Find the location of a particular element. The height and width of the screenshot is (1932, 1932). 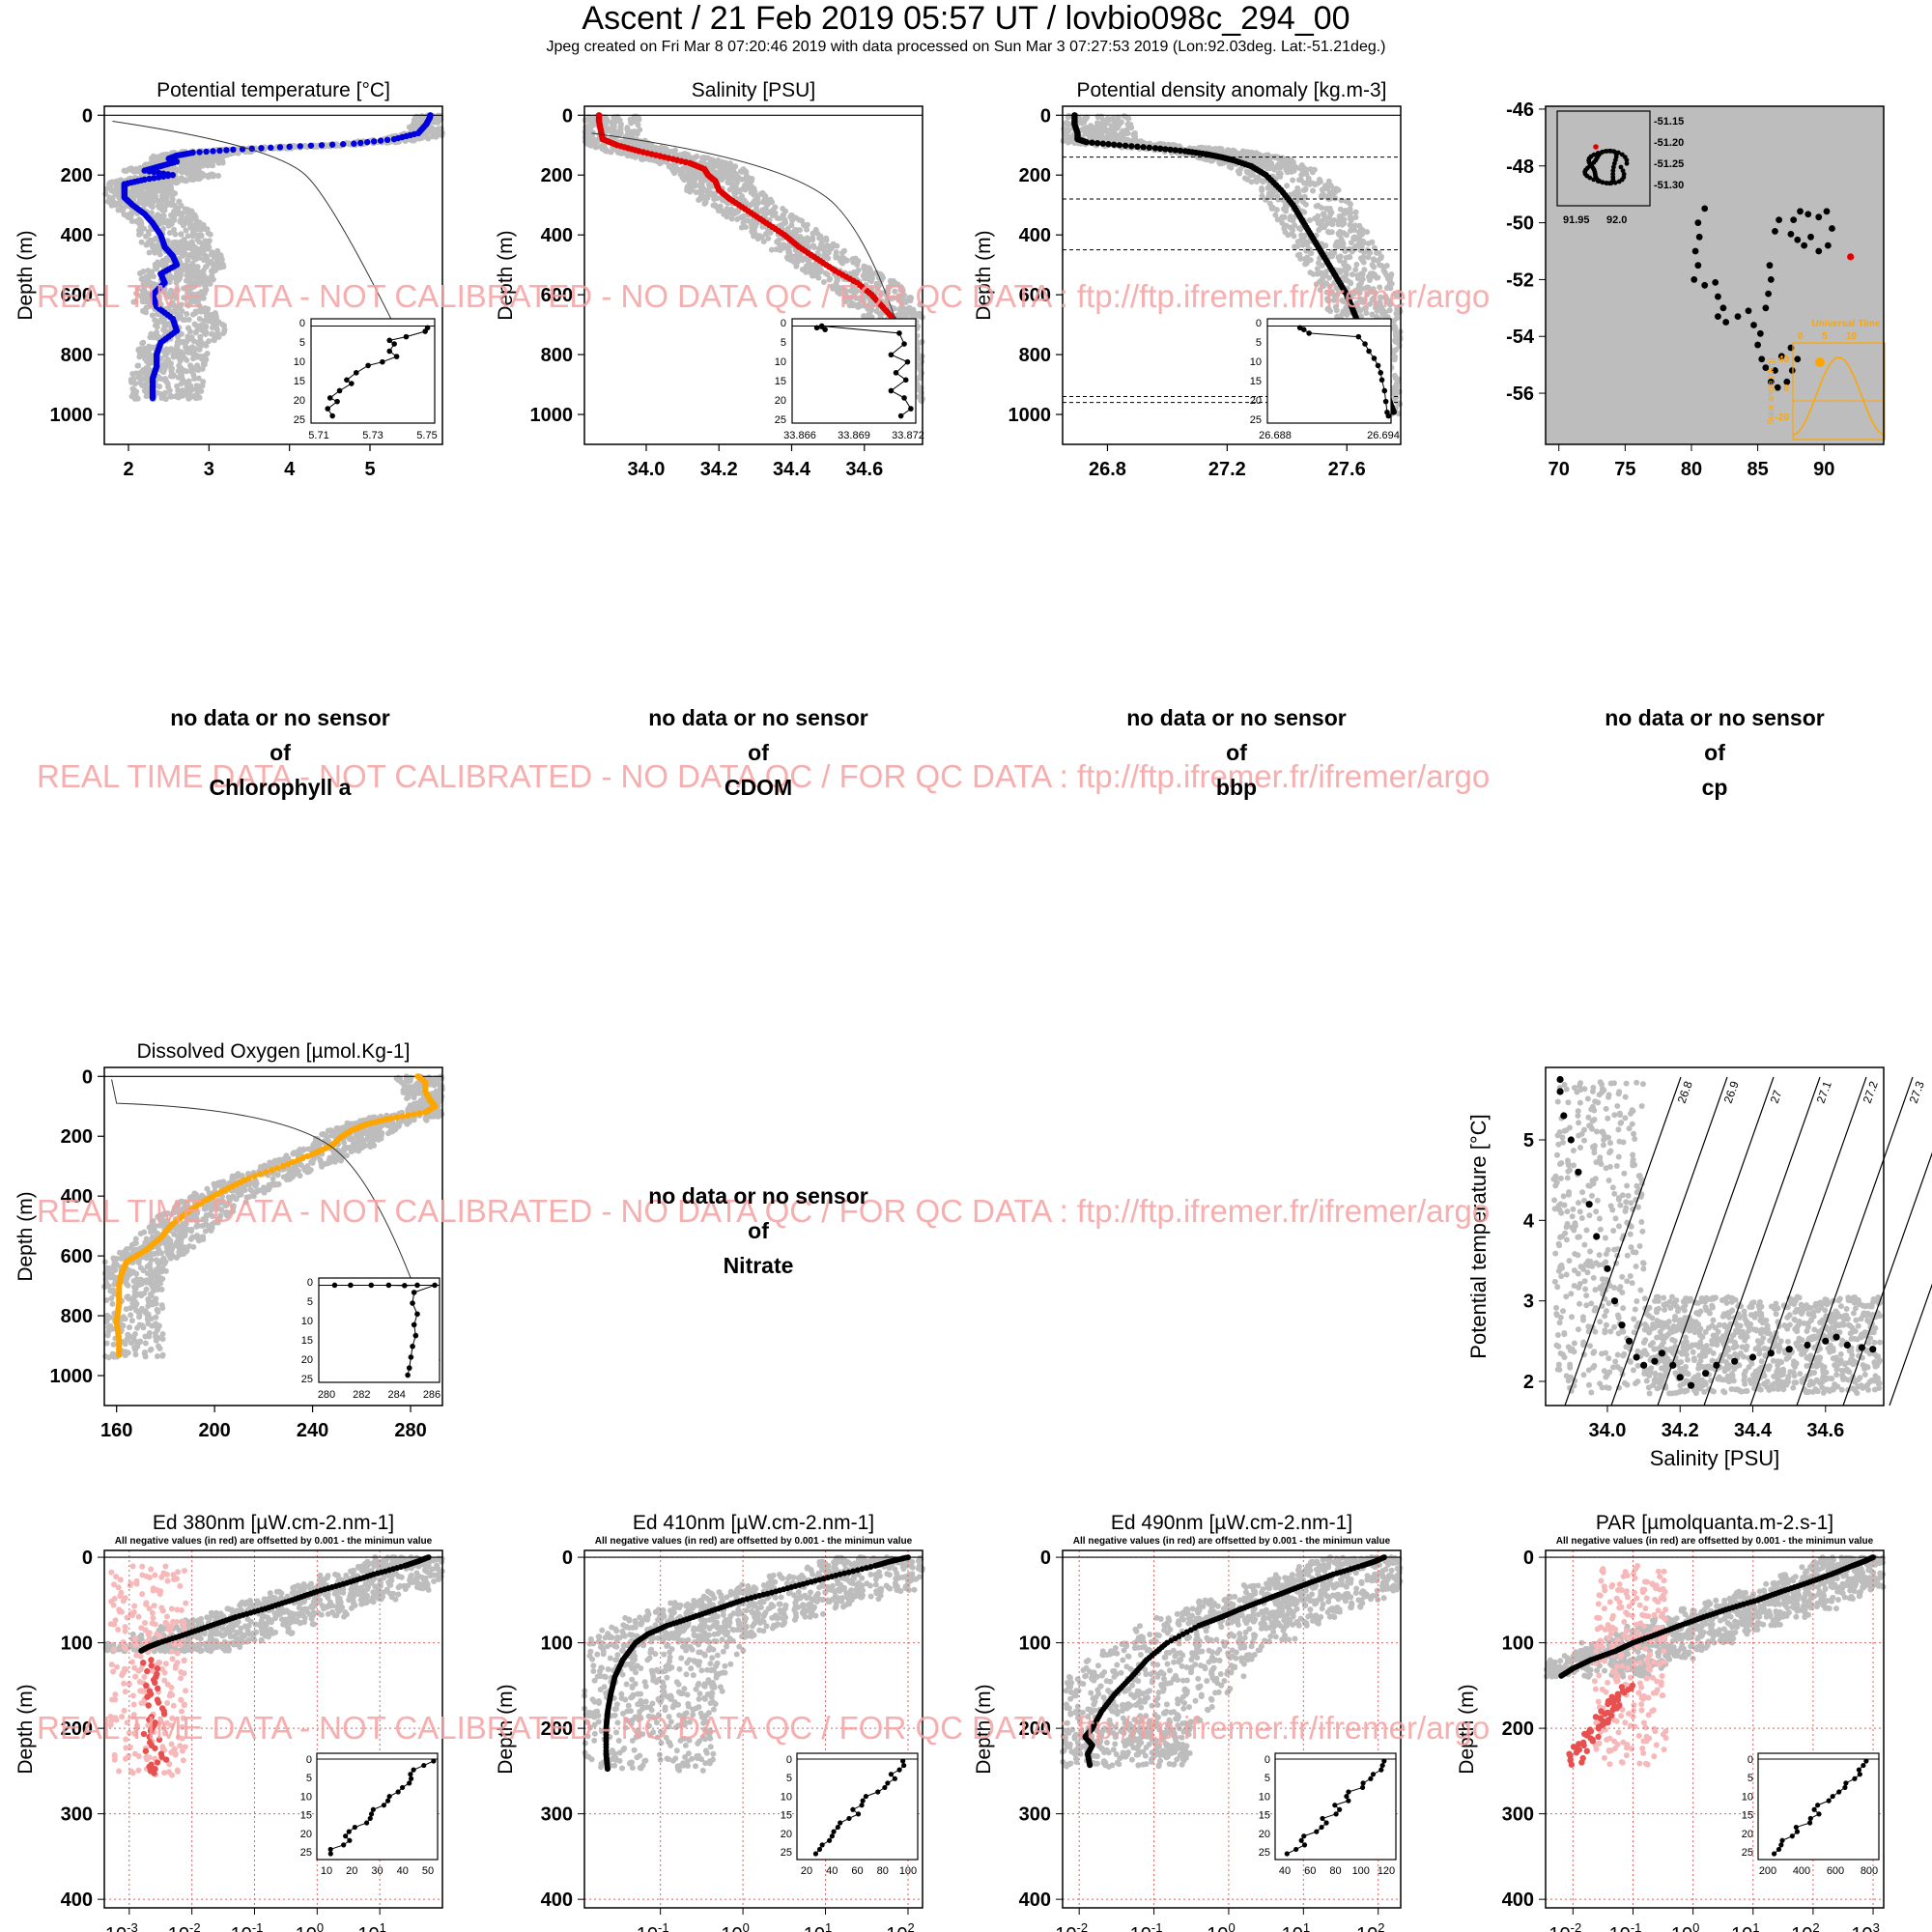

inset-tick-label: 0 is located at coordinates (783, 323).